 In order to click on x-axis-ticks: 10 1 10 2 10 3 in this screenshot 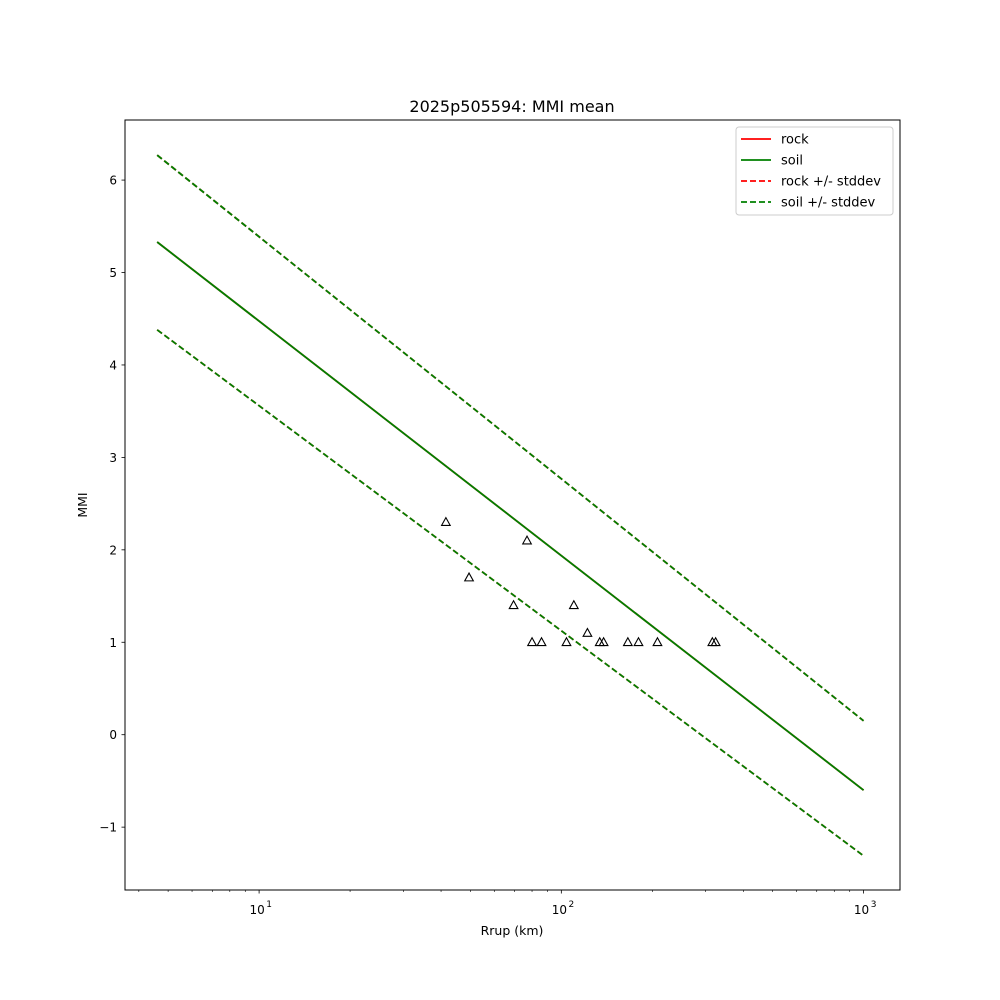, I will do `click(507, 903)`.